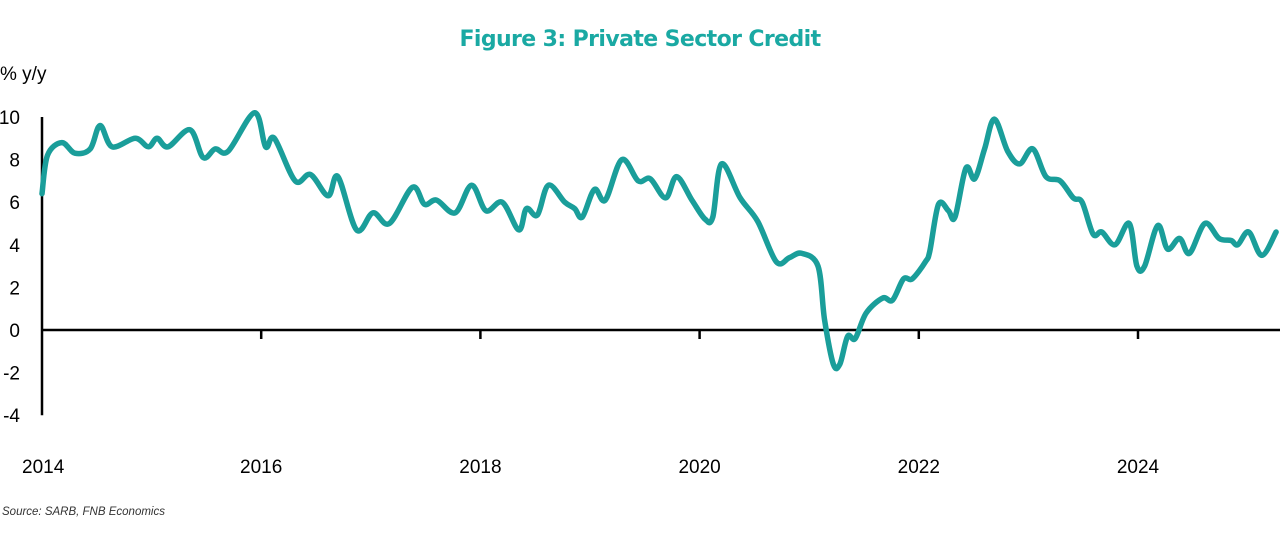 The image size is (1280, 544). What do you see at coordinates (14, 288) in the screenshot?
I see `y-tick-label: 2` at bounding box center [14, 288].